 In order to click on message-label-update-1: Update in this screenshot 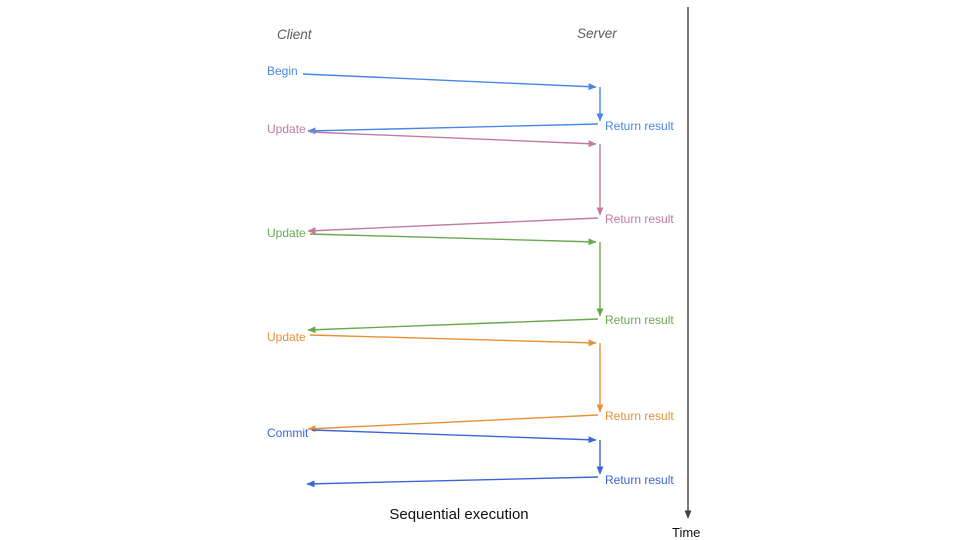, I will do `click(286, 129)`.